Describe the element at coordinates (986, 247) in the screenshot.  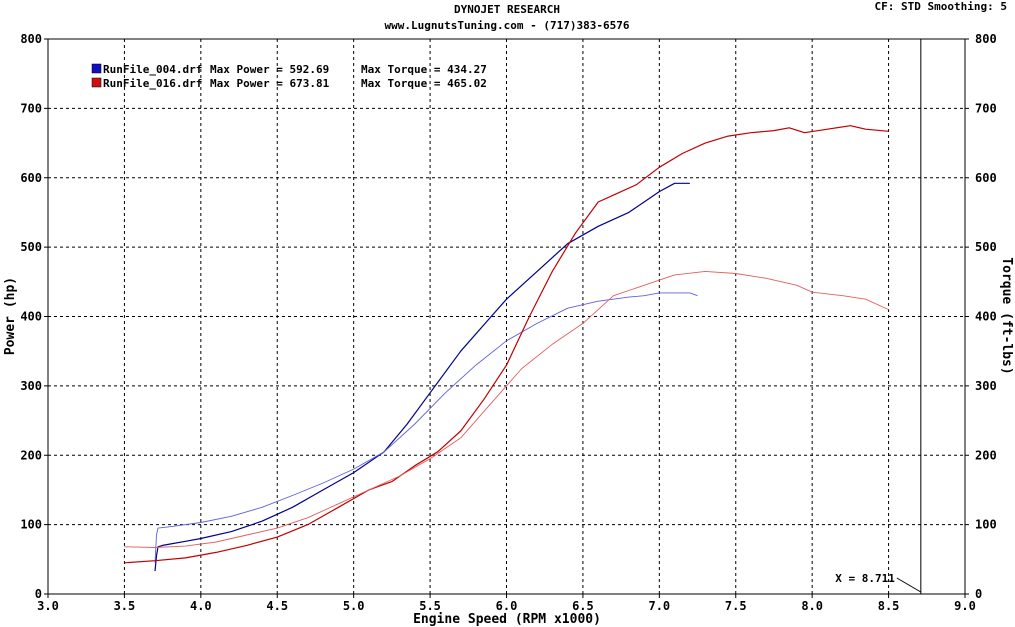
I see `y2-tick-label: 500` at that location.